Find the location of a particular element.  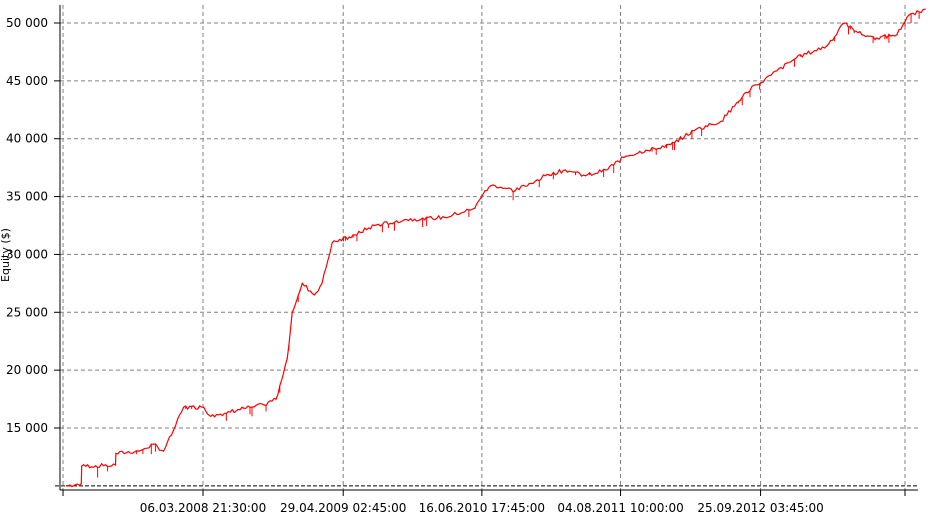

y-tick-label: 50 000 is located at coordinates (27, 23).